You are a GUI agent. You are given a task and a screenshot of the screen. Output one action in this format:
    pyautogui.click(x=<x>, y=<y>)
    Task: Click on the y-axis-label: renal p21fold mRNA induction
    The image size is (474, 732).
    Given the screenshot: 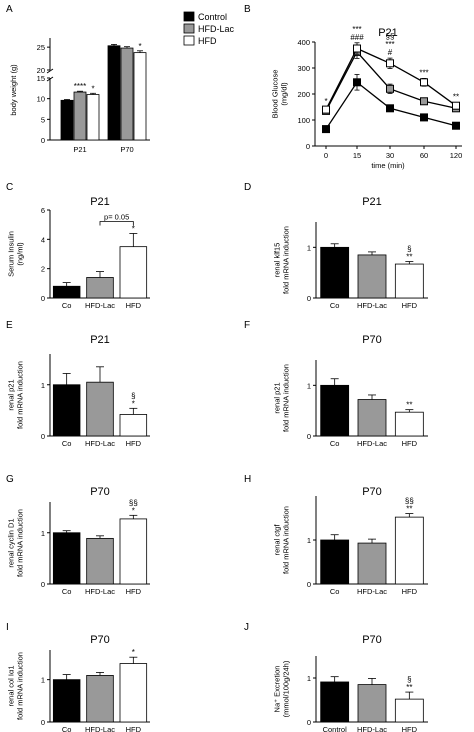 What is the action you would take?
    pyautogui.click(x=16, y=395)
    